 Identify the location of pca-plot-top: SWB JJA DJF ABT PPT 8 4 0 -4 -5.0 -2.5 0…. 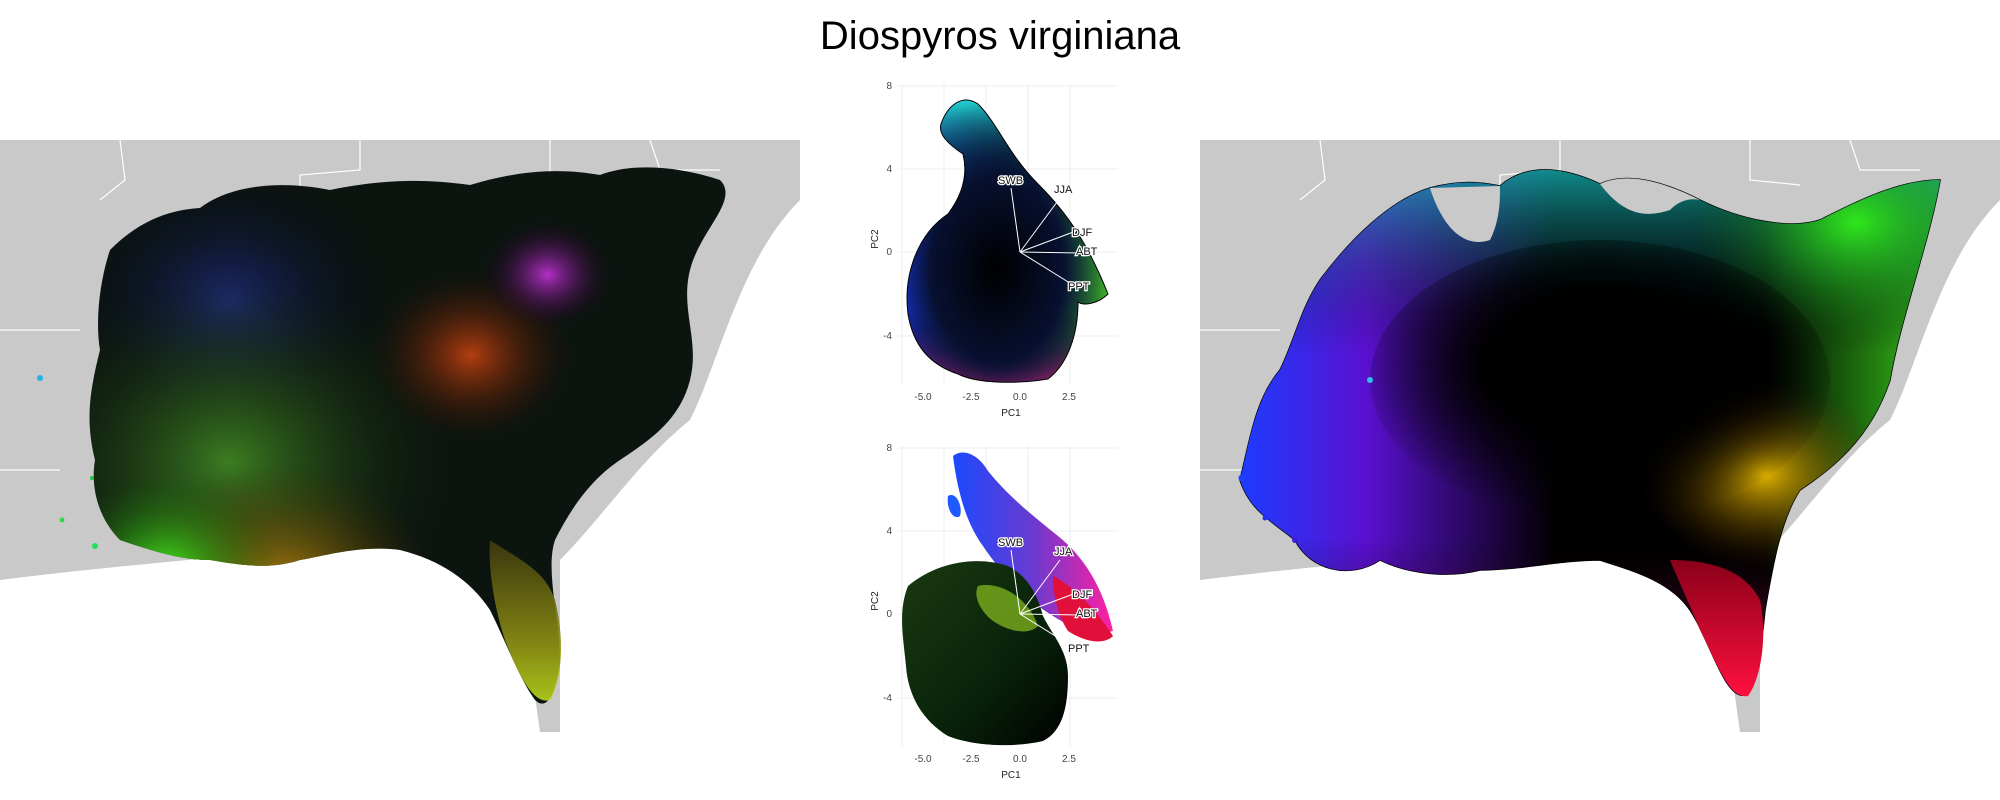
(998, 252).